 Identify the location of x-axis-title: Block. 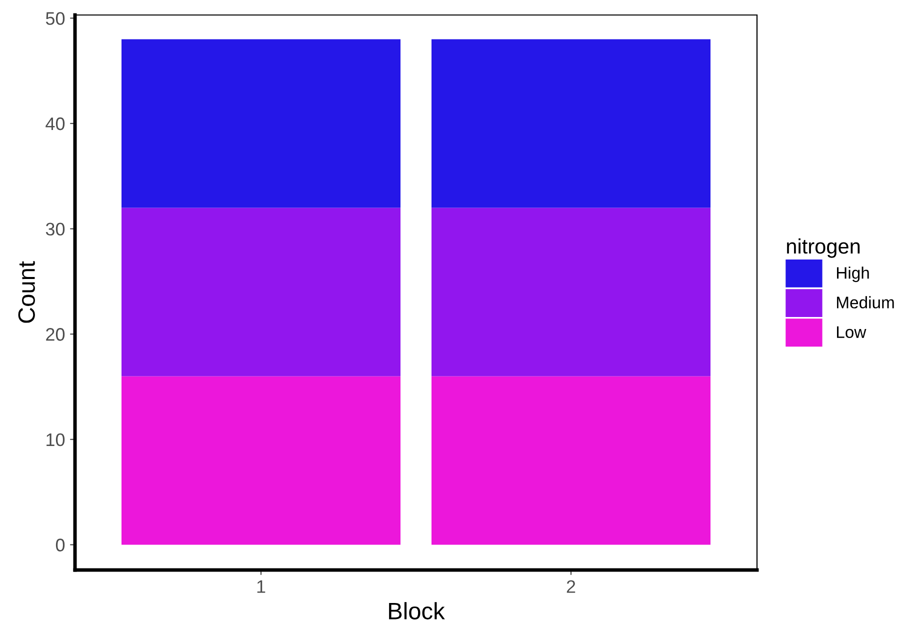
(417, 611).